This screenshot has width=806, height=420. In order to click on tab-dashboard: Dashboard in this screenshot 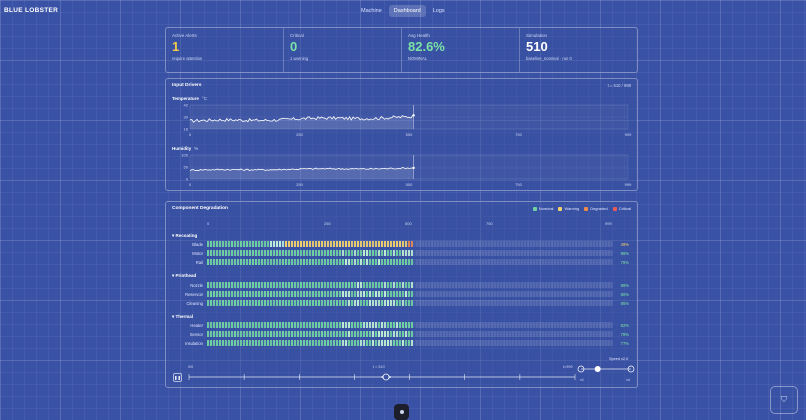, I will do `click(407, 11)`.